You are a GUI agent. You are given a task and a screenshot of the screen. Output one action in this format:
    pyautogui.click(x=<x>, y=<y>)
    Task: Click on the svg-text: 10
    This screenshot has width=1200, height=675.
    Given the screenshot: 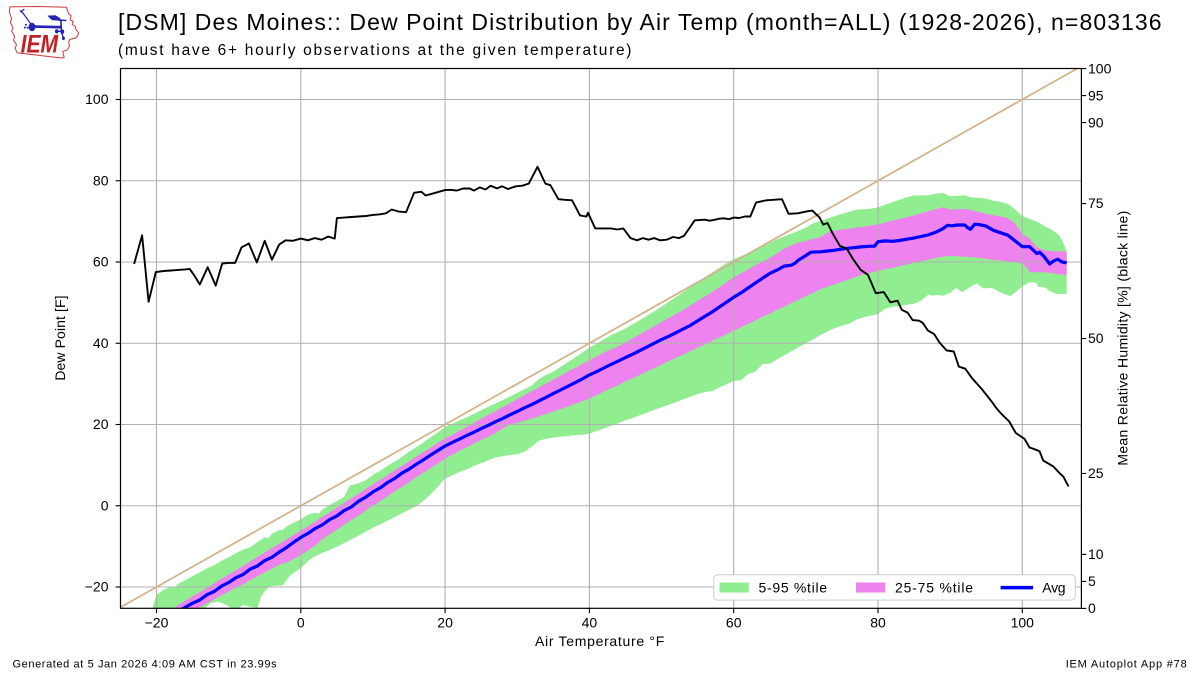 What is the action you would take?
    pyautogui.click(x=1096, y=554)
    